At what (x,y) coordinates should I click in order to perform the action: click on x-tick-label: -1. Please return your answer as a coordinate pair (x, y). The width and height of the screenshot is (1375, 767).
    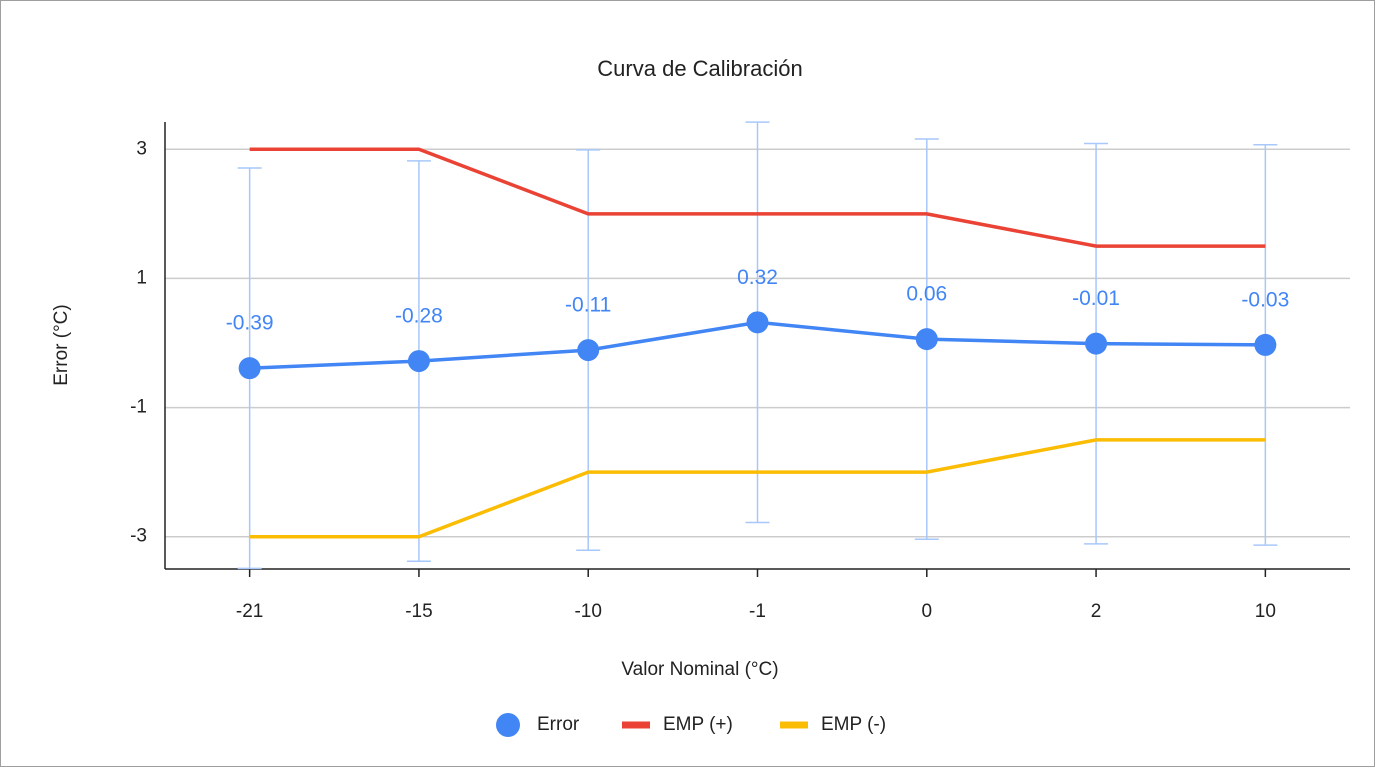
    Looking at the image, I should click on (757, 611).